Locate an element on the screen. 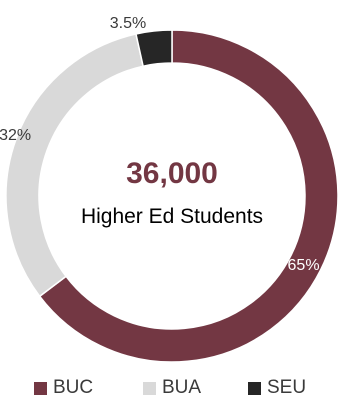 The height and width of the screenshot is (404, 345). legend: BUC BUA SEU is located at coordinates (172, 388).